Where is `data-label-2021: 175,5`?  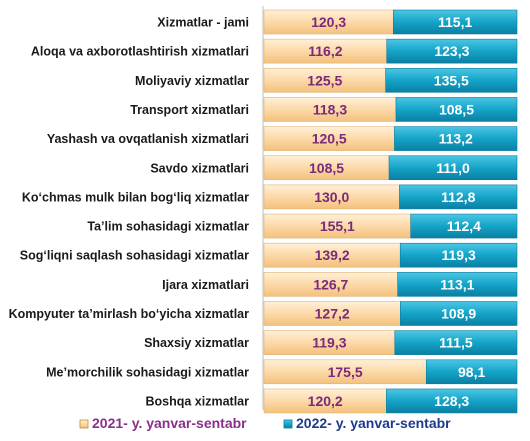 data-label-2021: 175,5 is located at coordinates (345, 372).